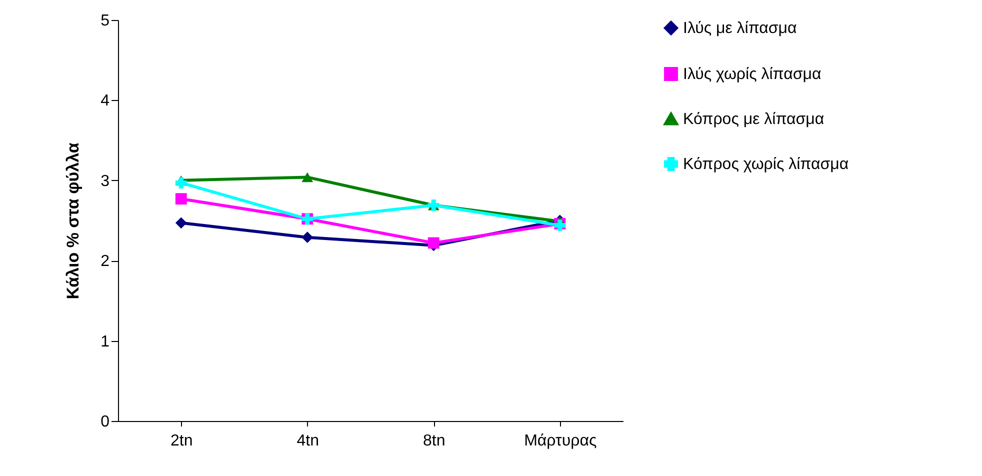 The height and width of the screenshot is (476, 982). I want to click on legend-label: Ιλύς χωρίς λίπασμα, so click(752, 74).